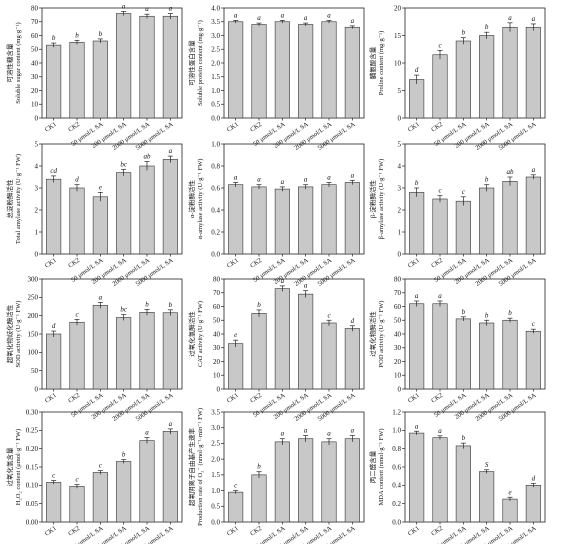 This screenshot has height=544, width=580. What do you see at coordinates (200, 63) in the screenshot?
I see `y-axis-title: Soluble protein content (mg·g⁻¹)` at bounding box center [200, 63].